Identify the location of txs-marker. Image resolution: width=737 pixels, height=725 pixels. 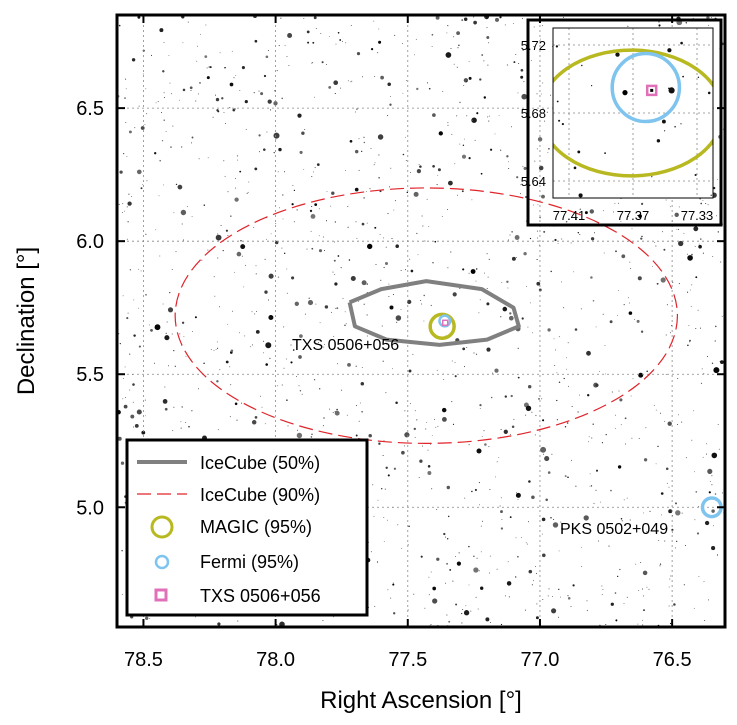
(445, 323).